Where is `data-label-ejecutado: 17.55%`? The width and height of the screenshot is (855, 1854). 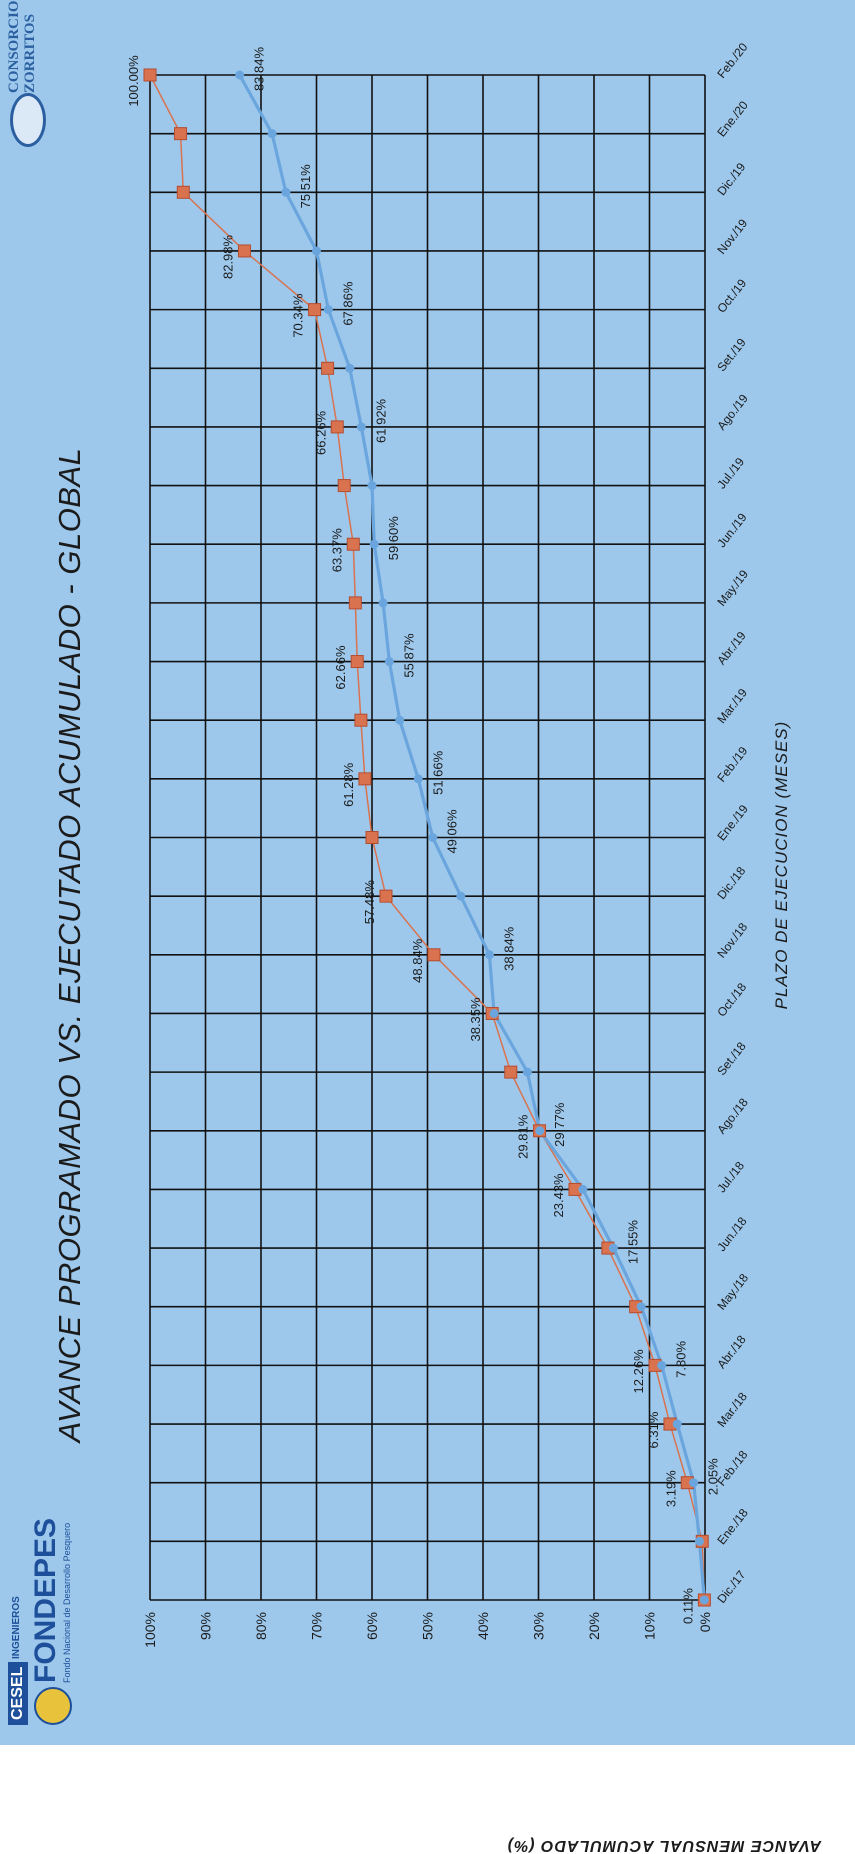 data-label-ejecutado: 17.55% is located at coordinates (632, 1242).